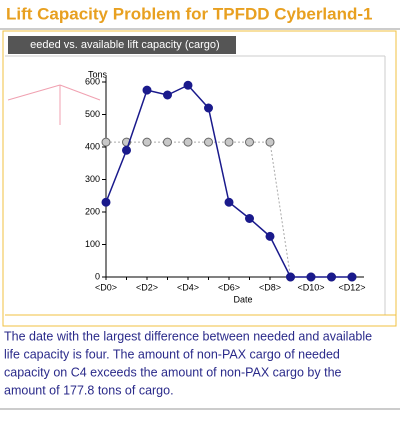 This screenshot has height=424, width=400. I want to click on x-tick-label: <D10>, so click(310, 287).